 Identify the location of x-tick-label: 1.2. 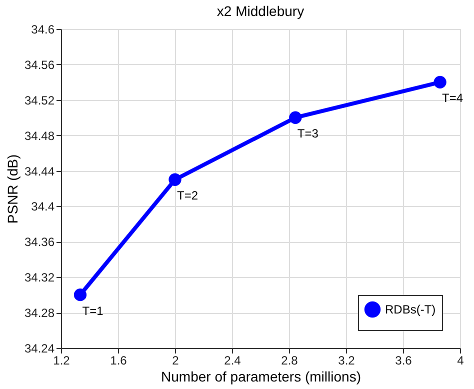
(61, 361).